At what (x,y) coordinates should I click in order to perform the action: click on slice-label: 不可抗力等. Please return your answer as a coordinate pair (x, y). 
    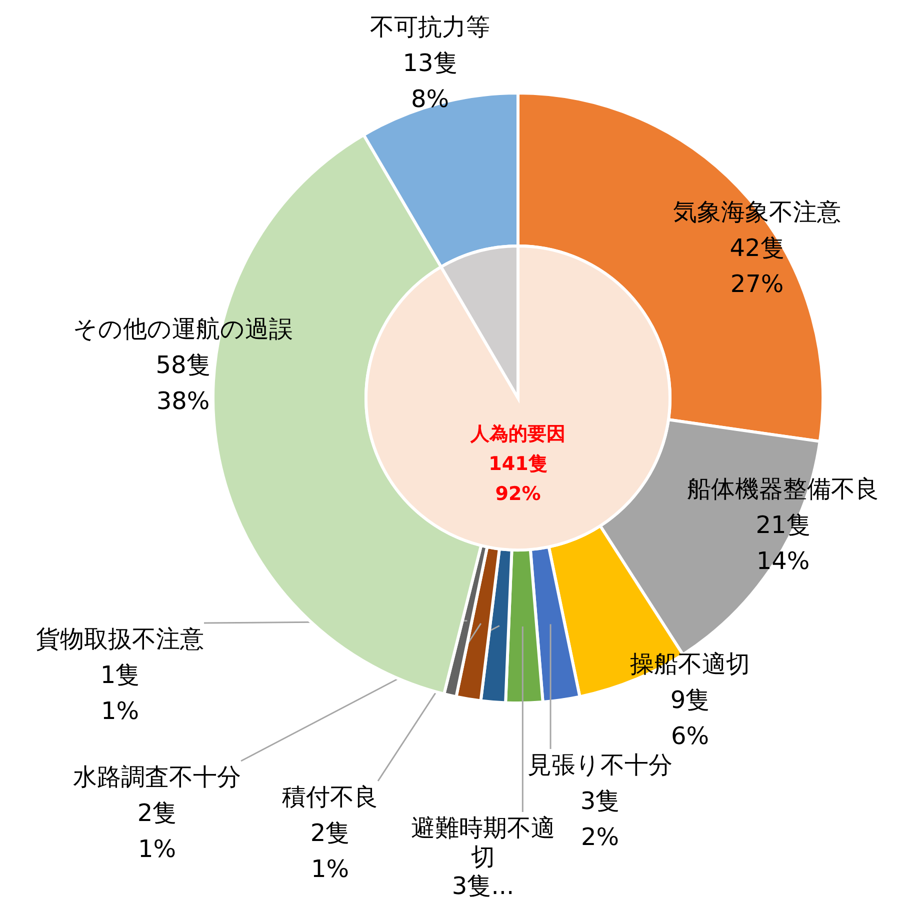
    Looking at the image, I should click on (430, 27).